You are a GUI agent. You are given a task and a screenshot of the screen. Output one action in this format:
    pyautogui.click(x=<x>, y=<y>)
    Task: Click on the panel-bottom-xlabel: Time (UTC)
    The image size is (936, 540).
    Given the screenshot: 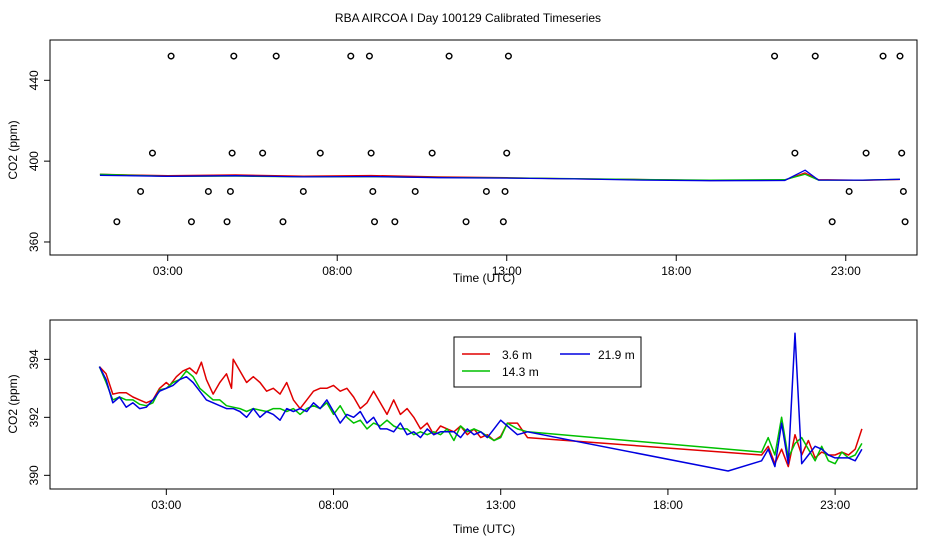 What is the action you would take?
    pyautogui.click(x=484, y=529)
    